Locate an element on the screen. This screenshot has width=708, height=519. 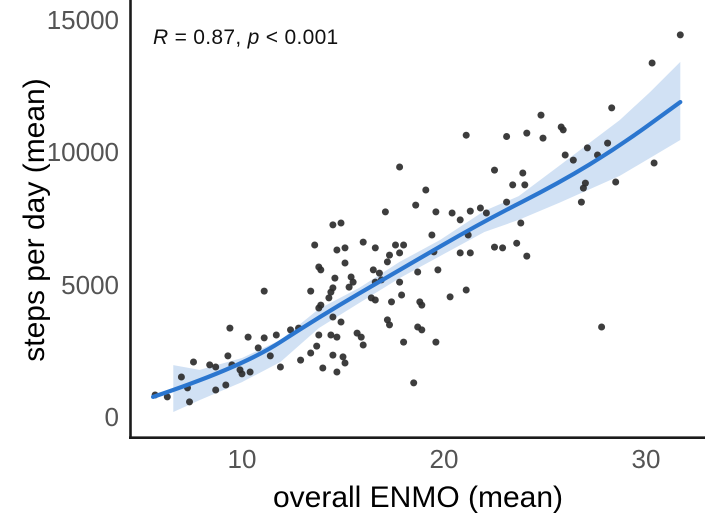
x-axis-title: overall ENMO (mean) is located at coordinates (418, 497).